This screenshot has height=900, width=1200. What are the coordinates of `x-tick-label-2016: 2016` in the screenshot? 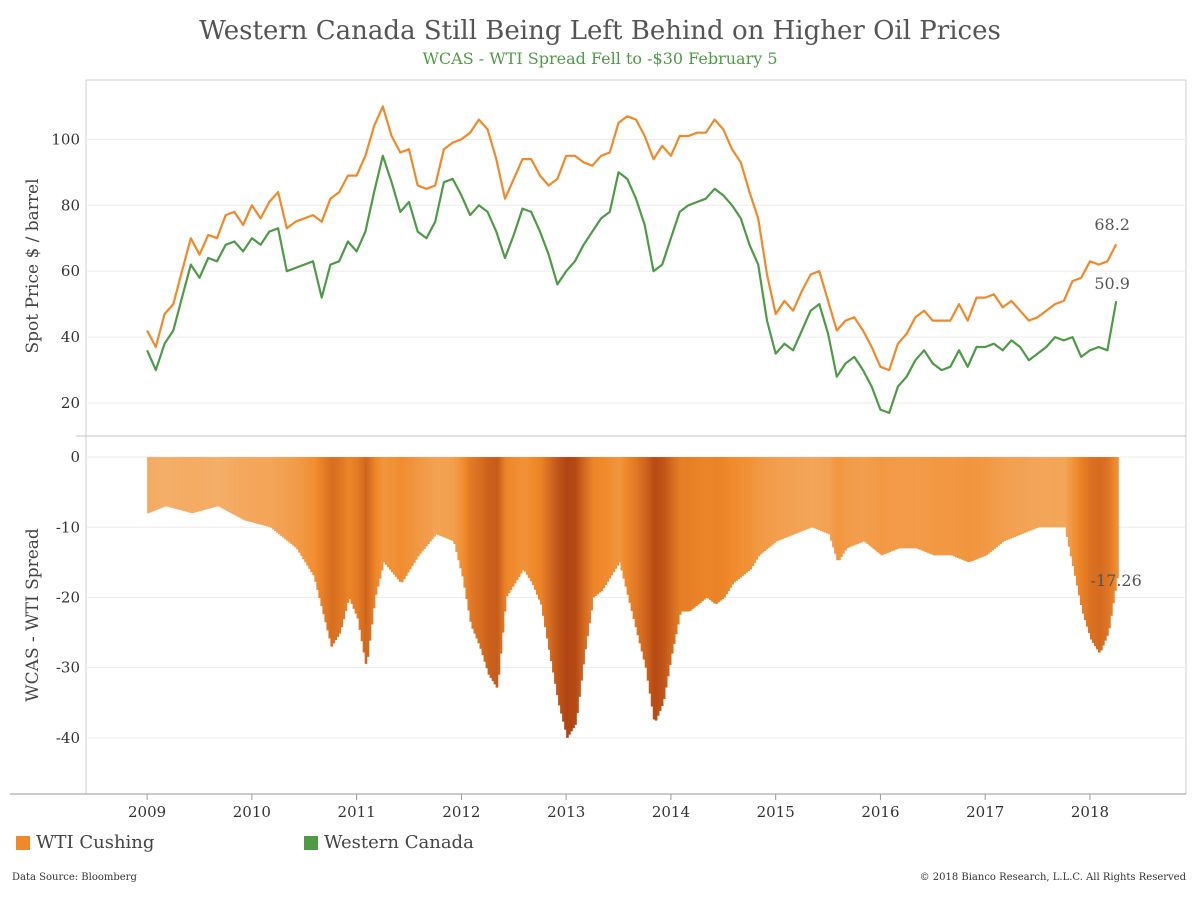 It's located at (880, 812).